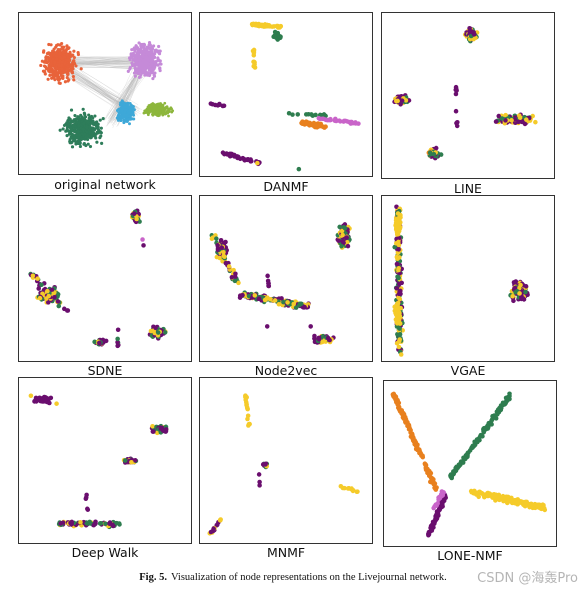 The height and width of the screenshot is (590, 586). What do you see at coordinates (153, 577) in the screenshot?
I see `figure-number: Fig. 5.` at bounding box center [153, 577].